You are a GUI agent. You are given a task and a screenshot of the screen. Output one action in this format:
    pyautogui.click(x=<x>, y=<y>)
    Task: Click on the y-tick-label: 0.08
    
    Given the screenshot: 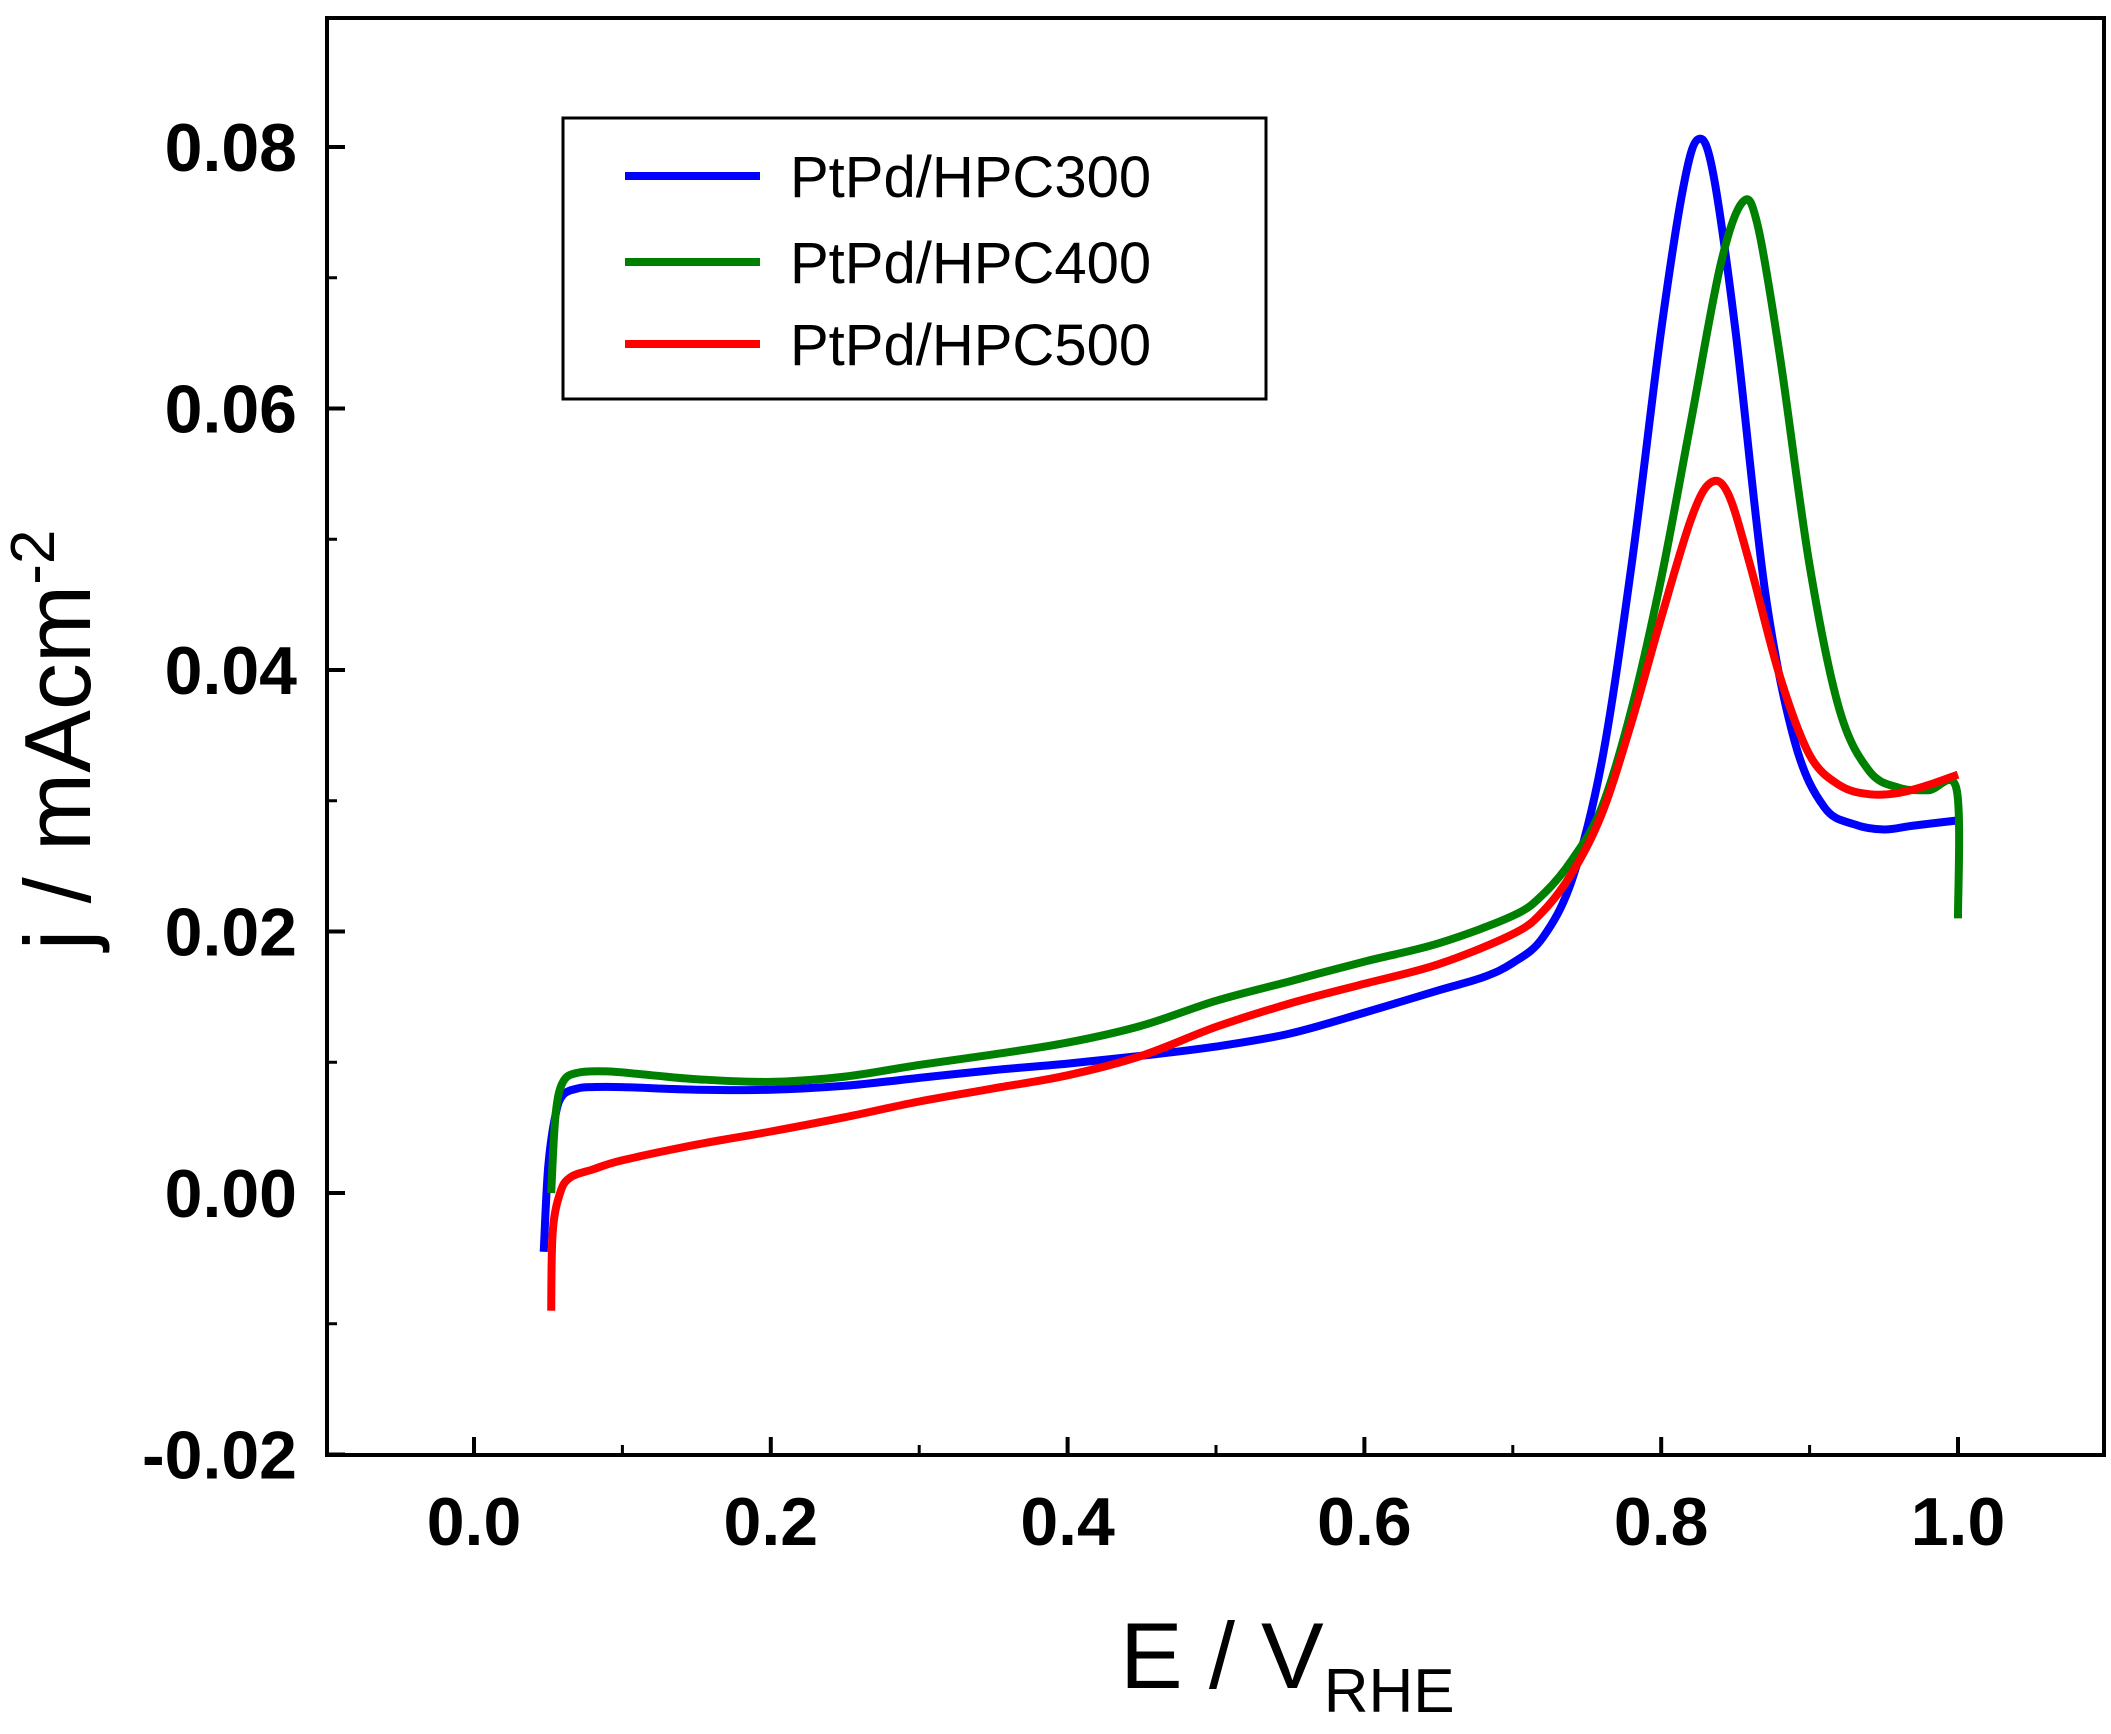 What is the action you would take?
    pyautogui.click(x=231, y=148)
    